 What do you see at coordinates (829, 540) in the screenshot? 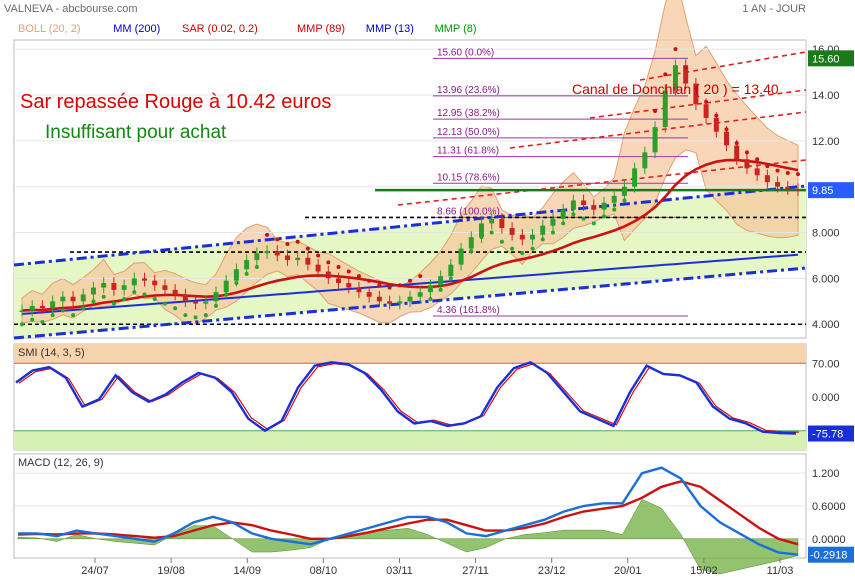
I see `macd-tick-label: 0.0000` at bounding box center [829, 540].